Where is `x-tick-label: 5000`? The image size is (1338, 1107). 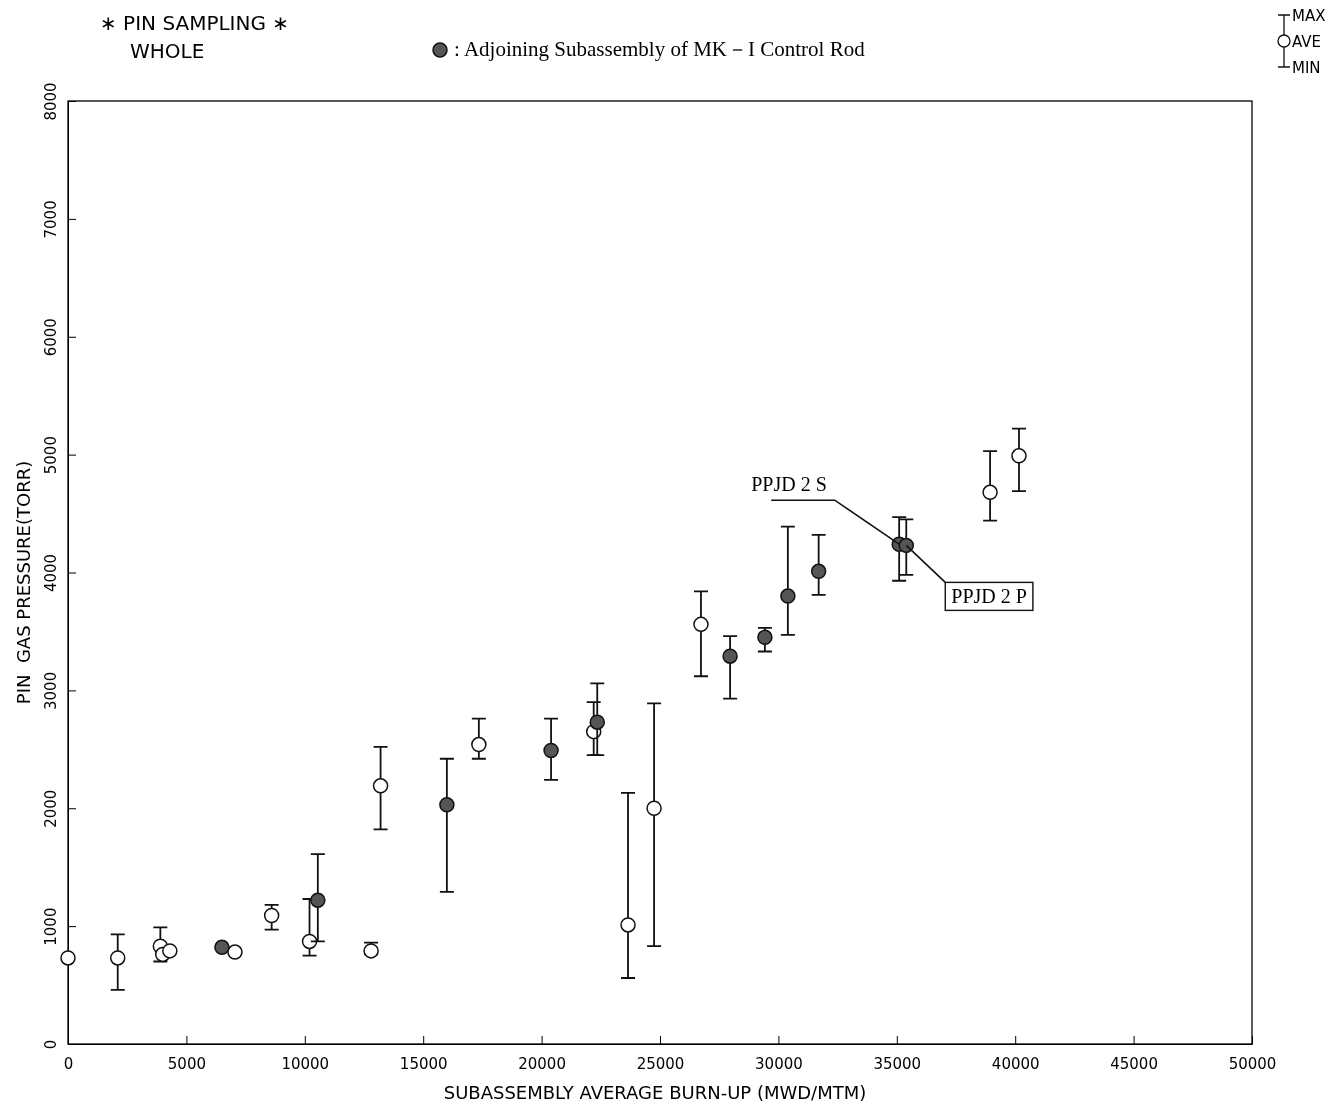 x-tick-label: 5000 is located at coordinates (186, 1063).